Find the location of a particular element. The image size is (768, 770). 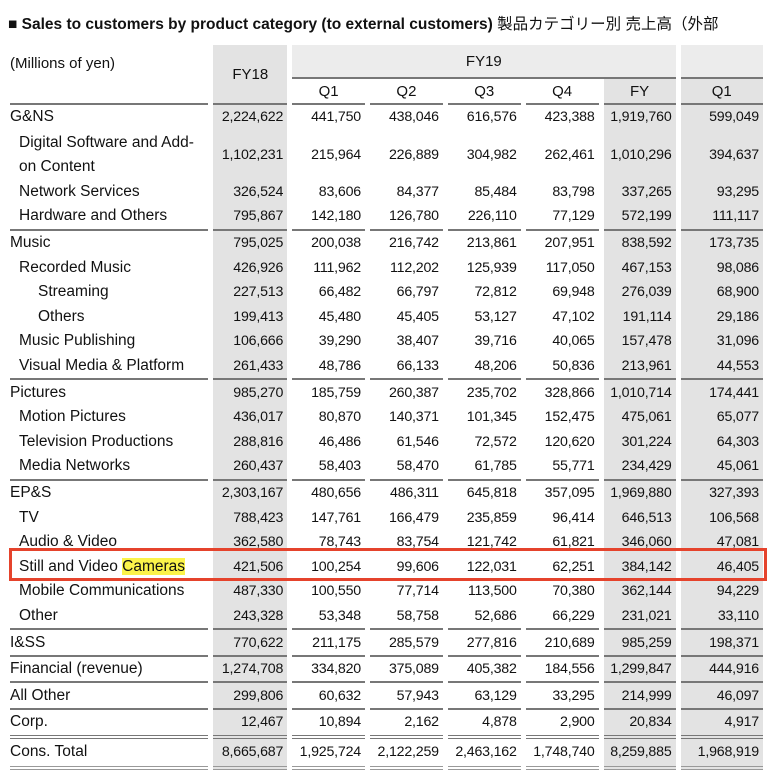

cell-value: 328,866 is located at coordinates (569, 392).